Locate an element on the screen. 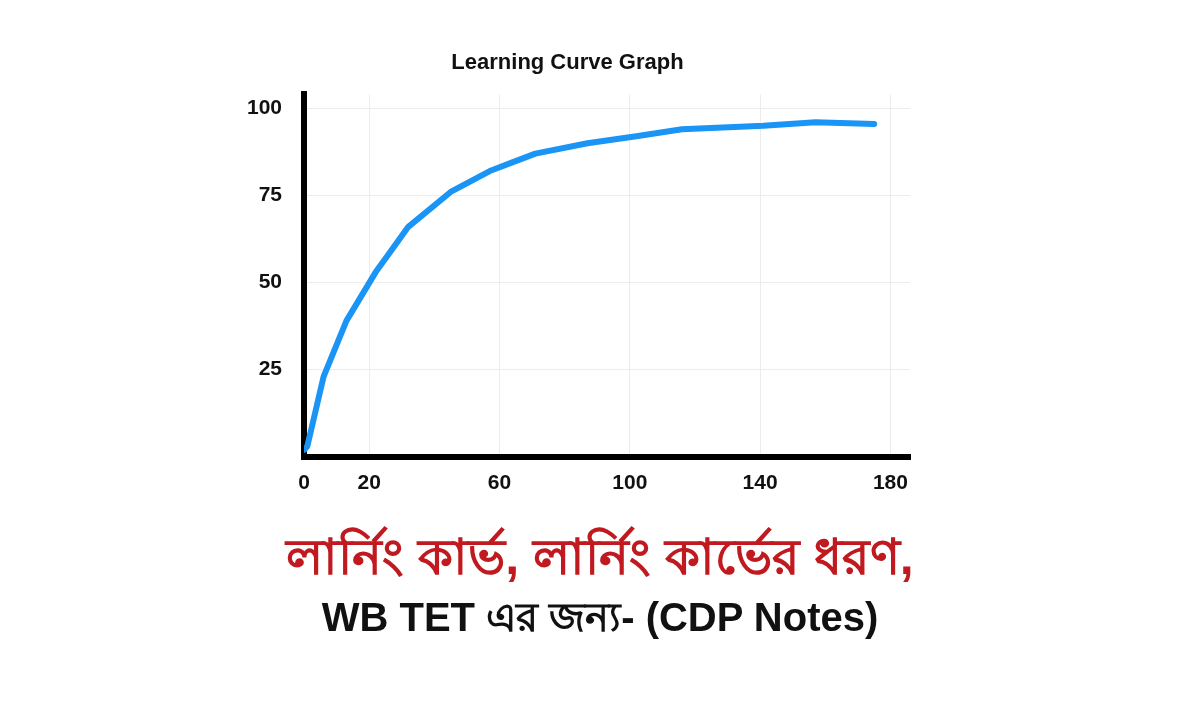 The height and width of the screenshot is (720, 1200). y-tick-label: 50 is located at coordinates (270, 281).